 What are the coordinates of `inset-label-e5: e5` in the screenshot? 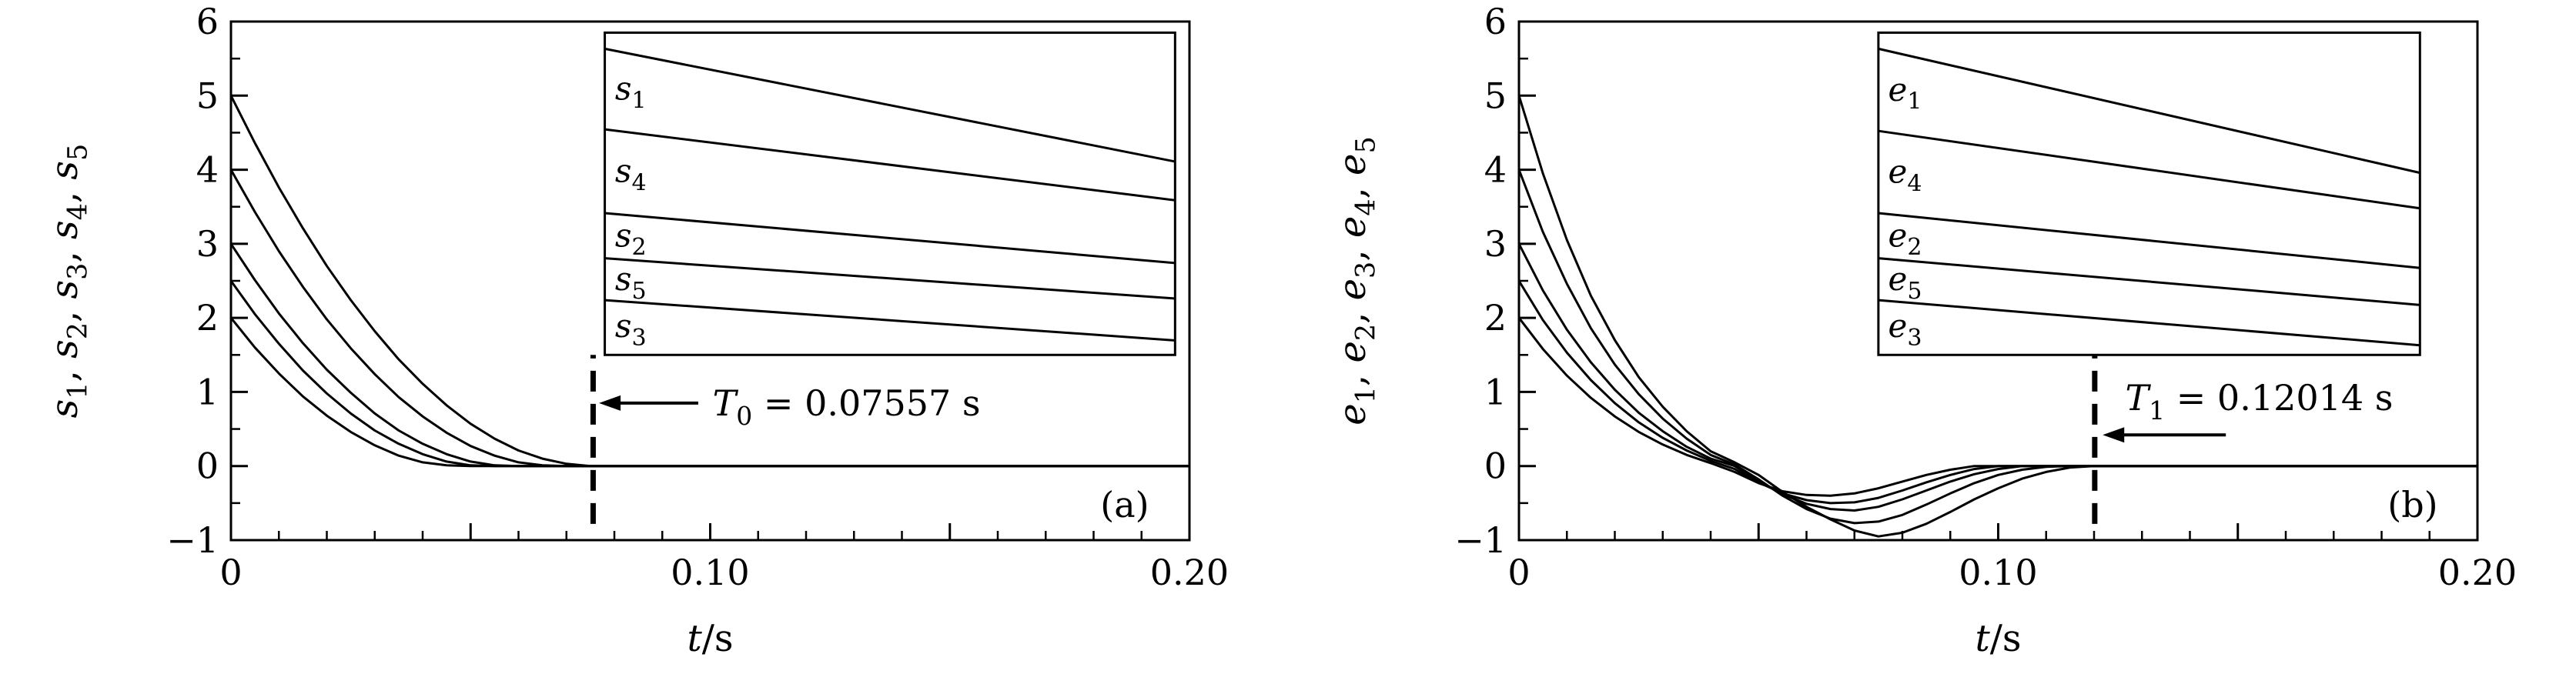 It's located at (1906, 283).